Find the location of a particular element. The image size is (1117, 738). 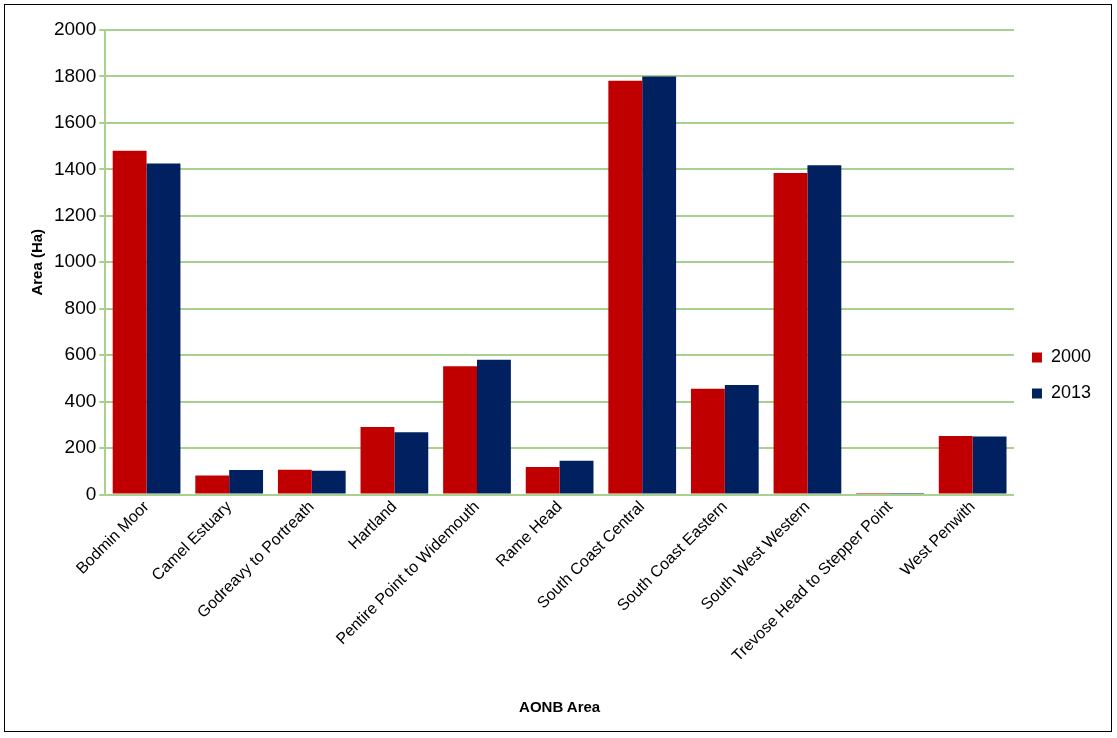

legend-label: 2000 is located at coordinates (1070, 356).